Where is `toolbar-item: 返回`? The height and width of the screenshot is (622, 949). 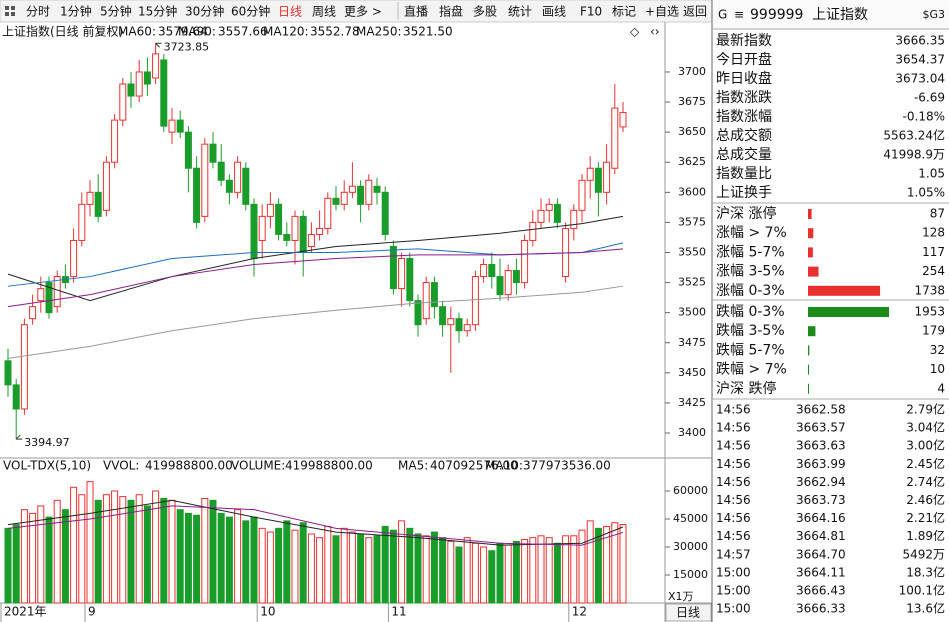 toolbar-item: 返回 is located at coordinates (695, 12).